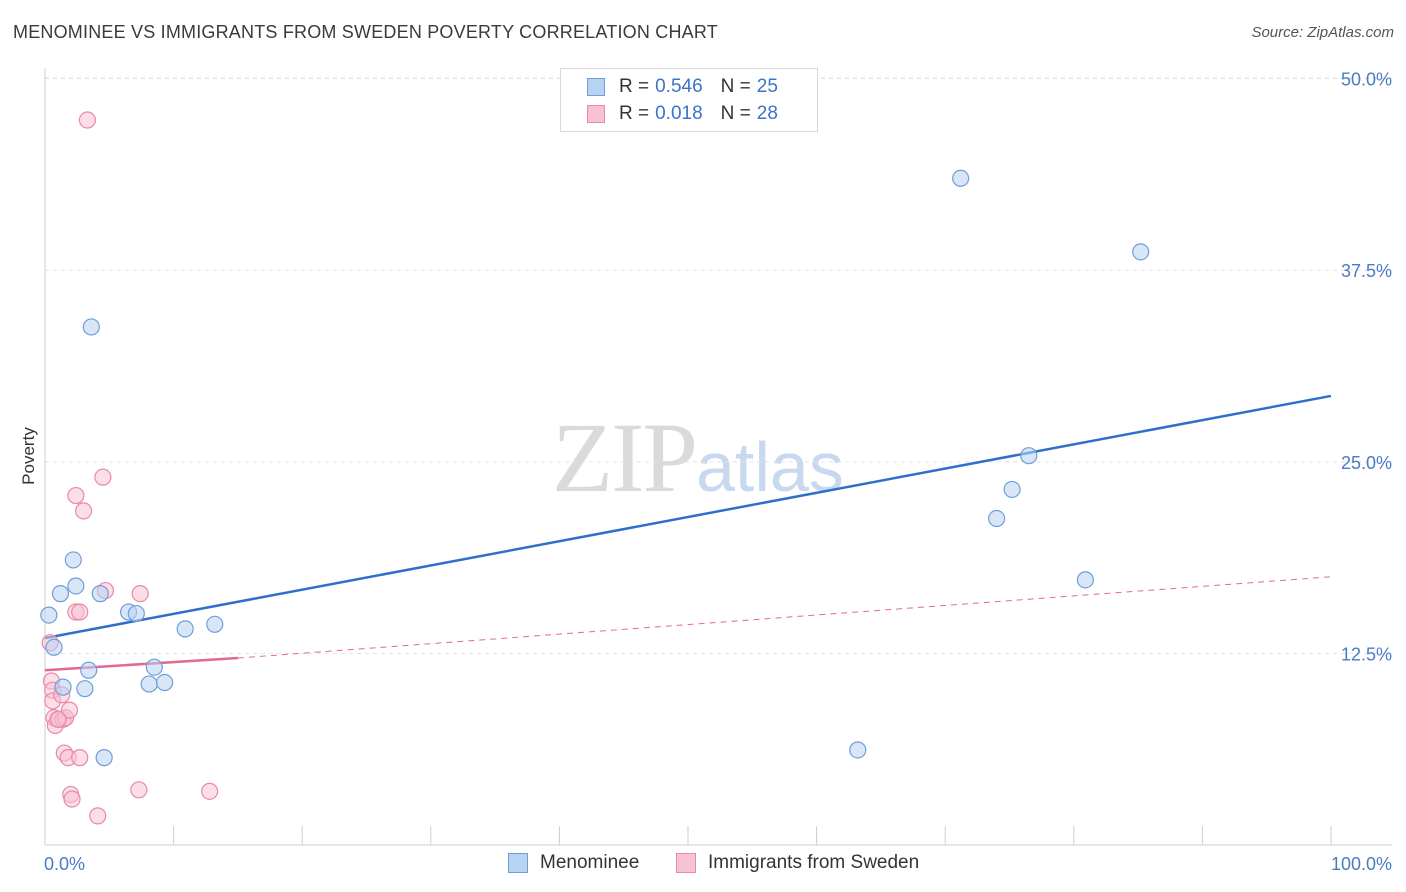 The width and height of the screenshot is (1406, 892). I want to click on legend-n-value: 25, so click(767, 86).